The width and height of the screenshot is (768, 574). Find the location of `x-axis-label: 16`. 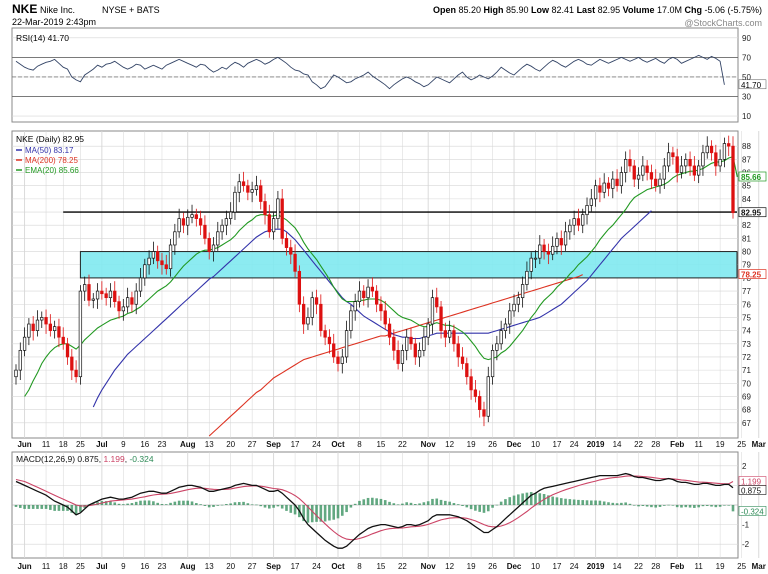

x-axis-label: 16 is located at coordinates (144, 444).